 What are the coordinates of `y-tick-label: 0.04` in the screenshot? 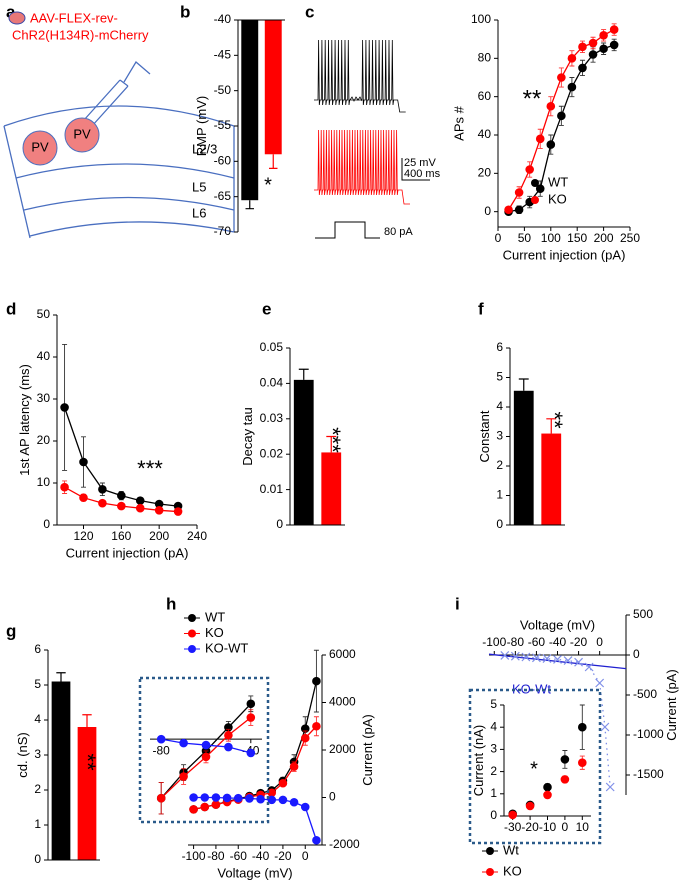 It's located at (272, 383).